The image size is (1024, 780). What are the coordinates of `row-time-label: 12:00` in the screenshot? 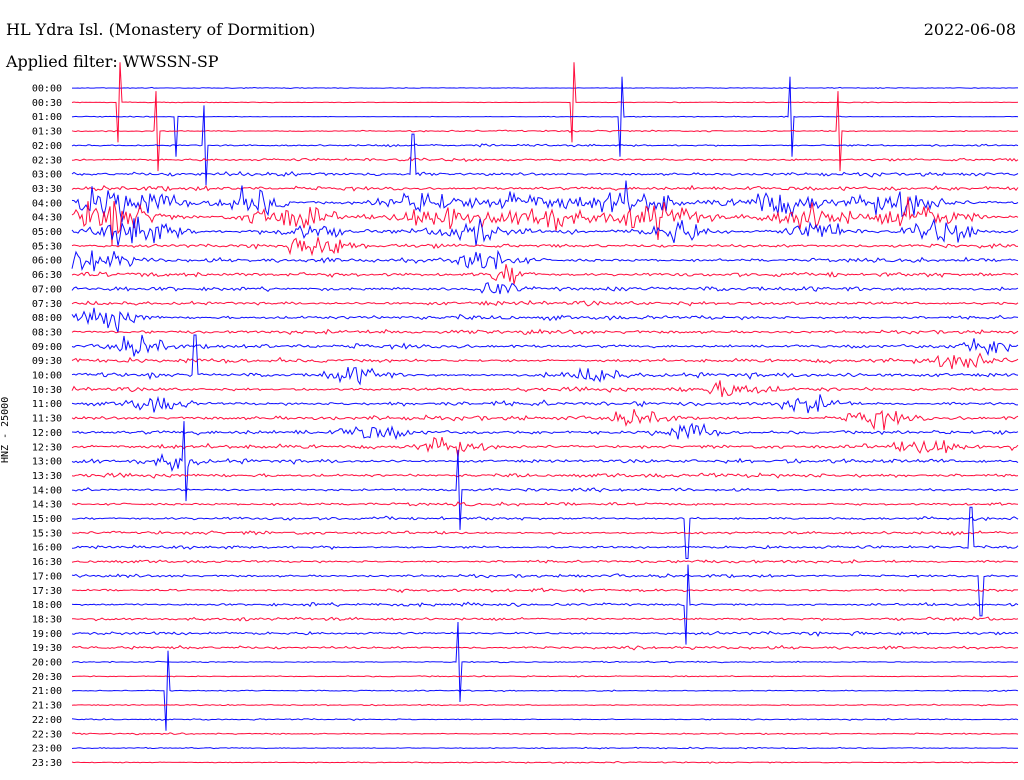 It's located at (47, 433).